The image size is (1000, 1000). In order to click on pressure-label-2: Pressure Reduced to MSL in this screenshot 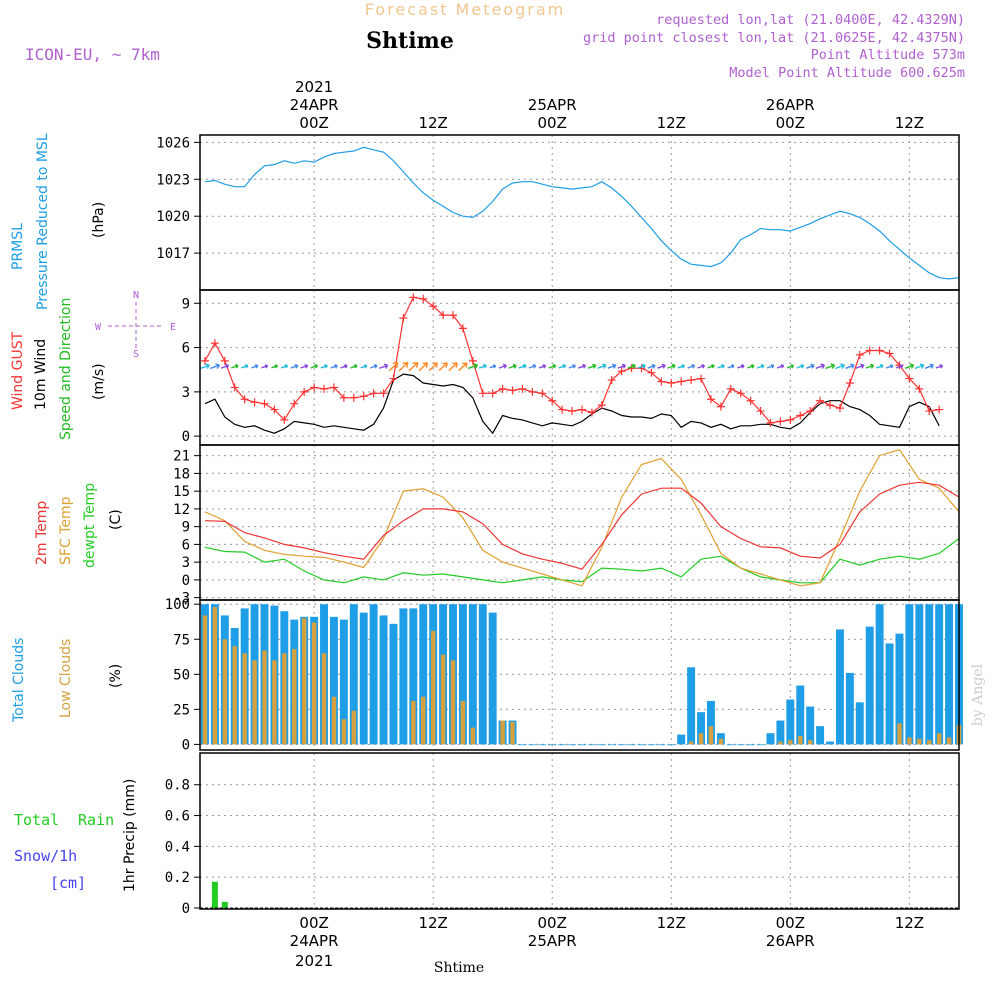, I will do `click(43, 221)`.